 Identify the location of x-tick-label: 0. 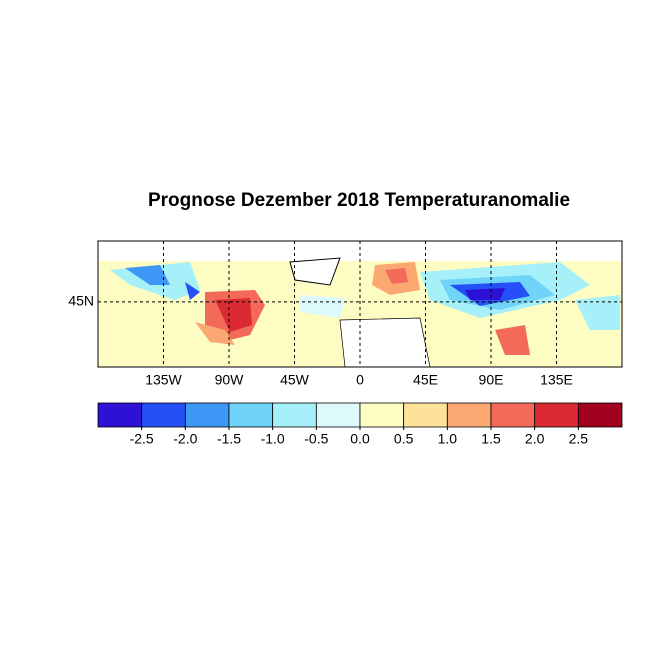
(360, 380).